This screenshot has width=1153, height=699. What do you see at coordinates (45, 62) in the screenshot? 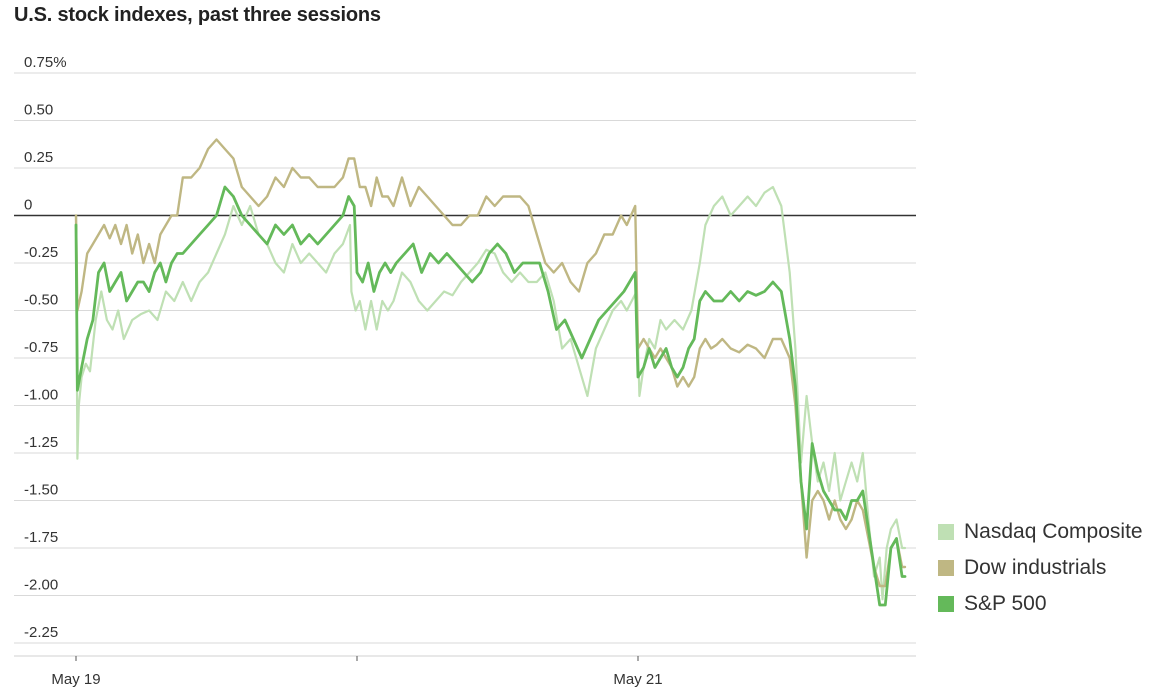
I see `y-tick-label: 0.75%` at bounding box center [45, 62].